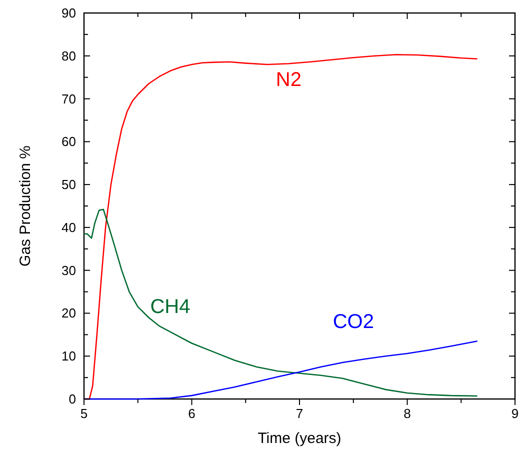 The image size is (522, 457). I want to click on y-tick-label: 90, so click(69, 13).